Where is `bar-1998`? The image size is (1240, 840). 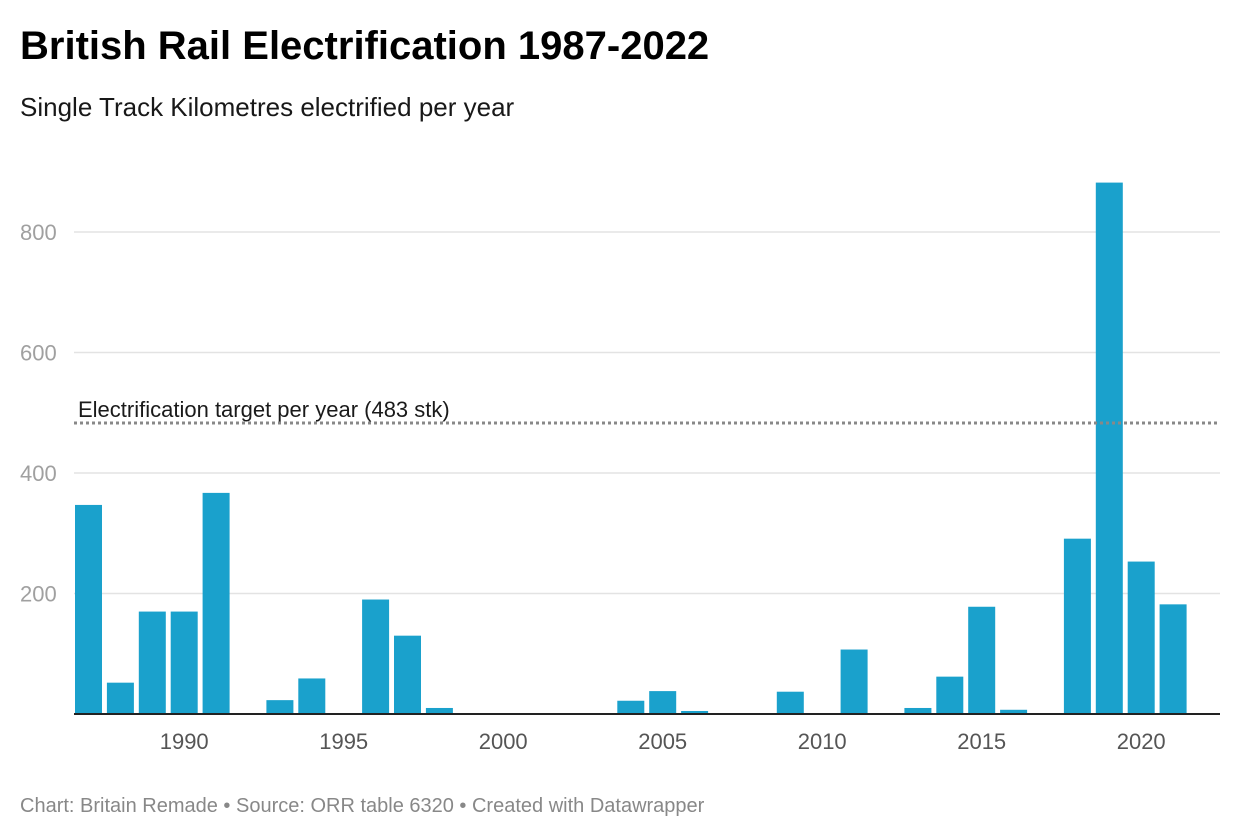 bar-1998 is located at coordinates (439, 710).